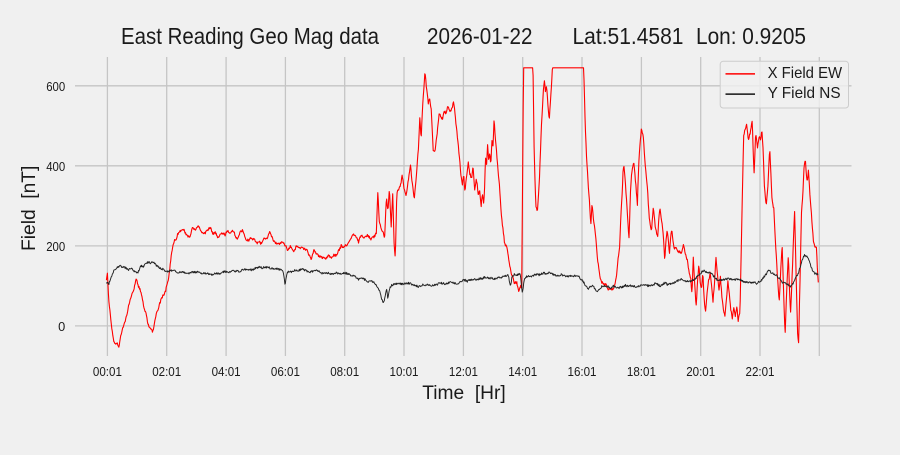 The width and height of the screenshot is (900, 455). I want to click on svg-text: 00:01, so click(107, 371).